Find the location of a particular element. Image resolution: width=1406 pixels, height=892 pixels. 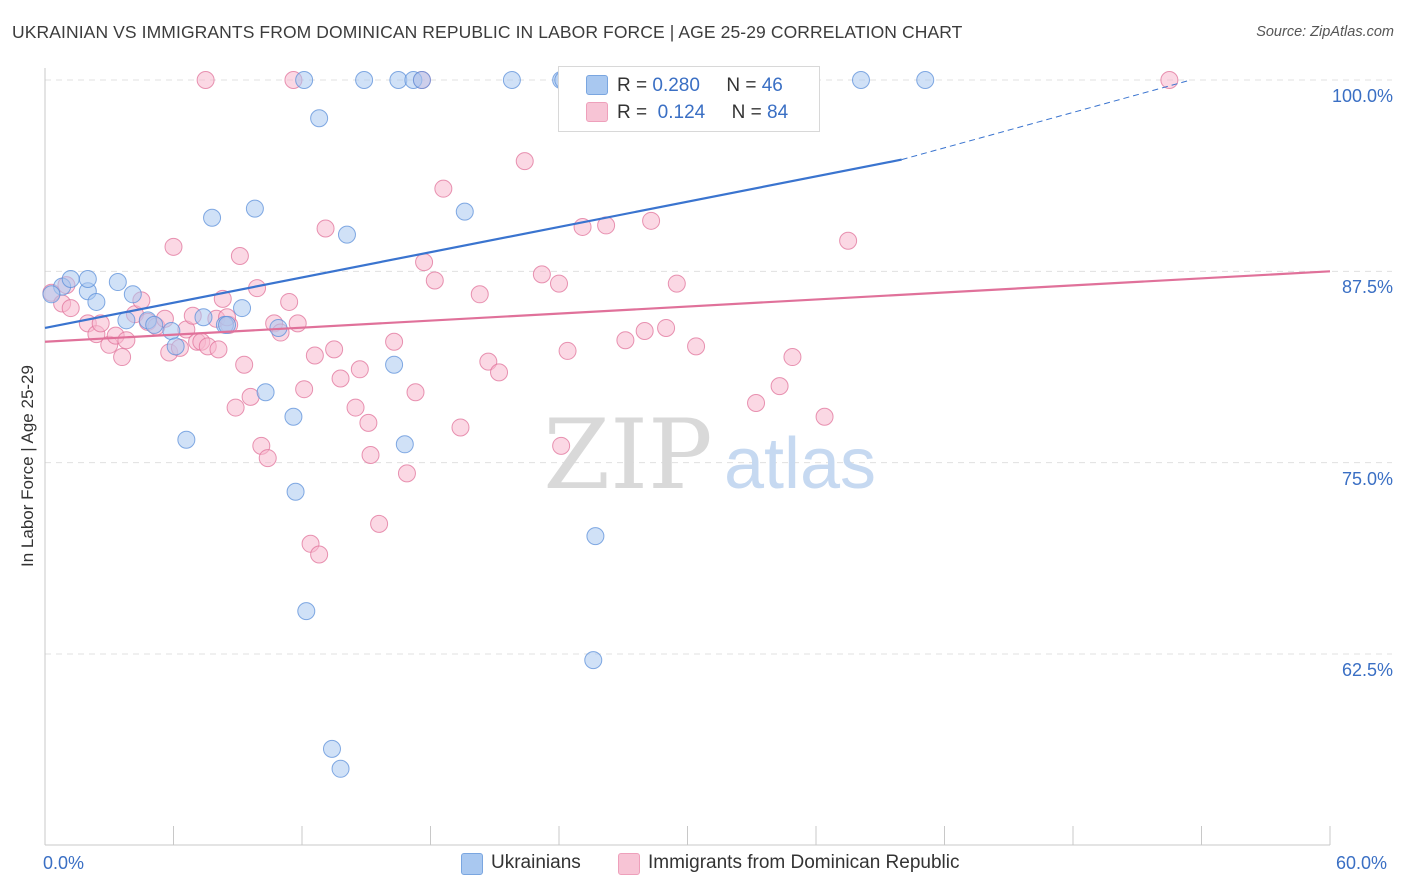

trend-line-ukrainians is located at coordinates (473, 244).